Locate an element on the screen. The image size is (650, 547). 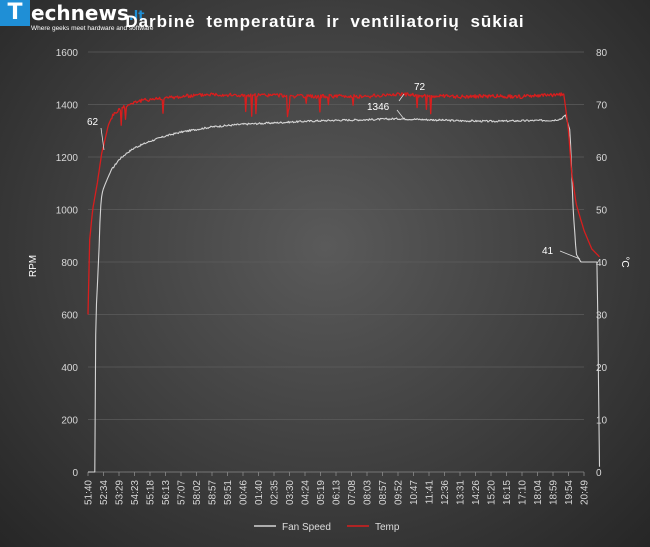
y-tick-label: 1400 is located at coordinates (67, 106).